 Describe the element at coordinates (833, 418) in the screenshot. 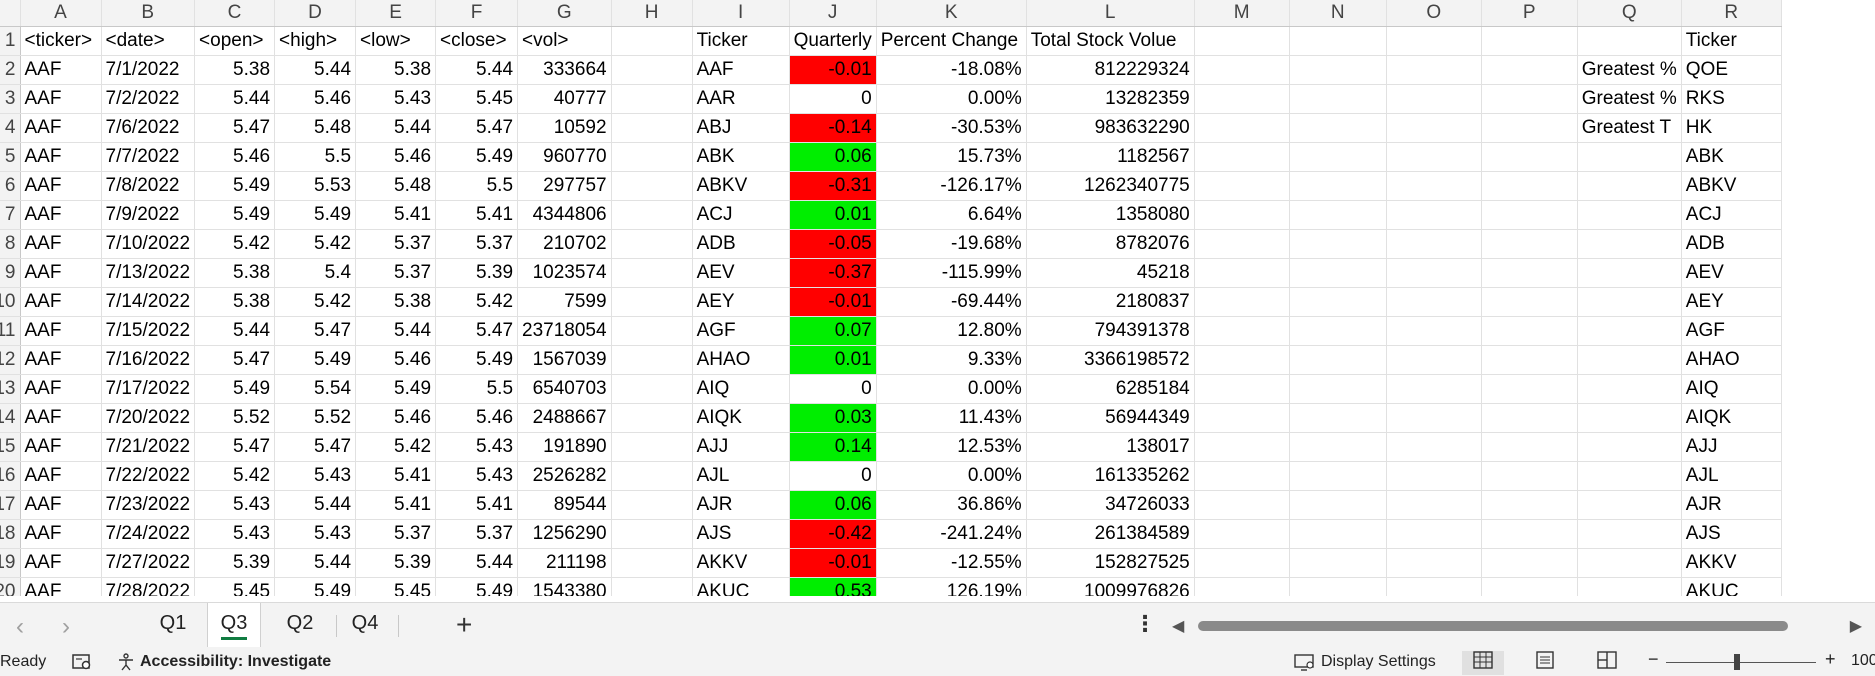

I see `cell-qc: 0.03` at that location.